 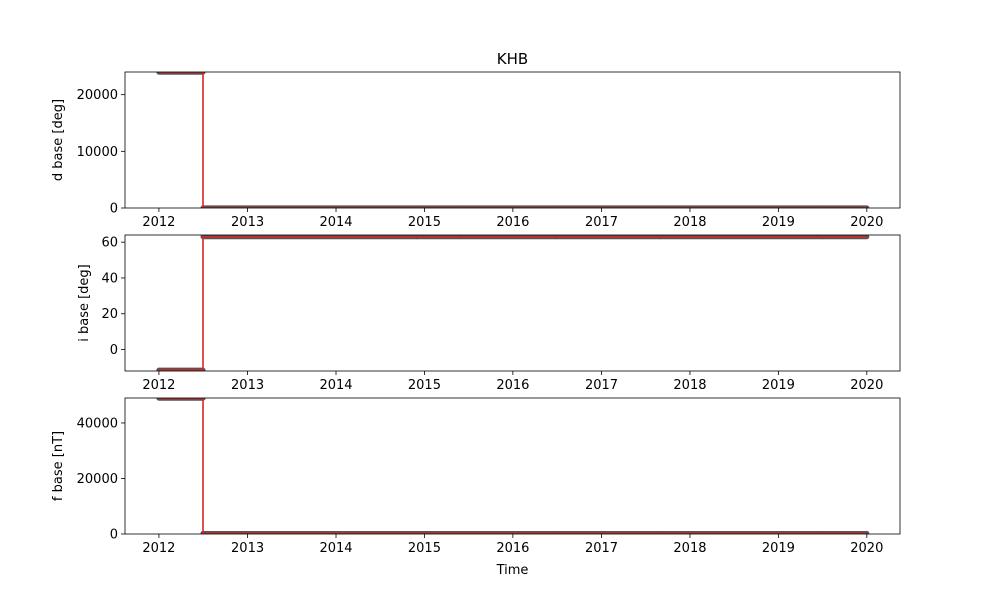 I want to click on y-tick-label: 60, so click(x=109, y=243).